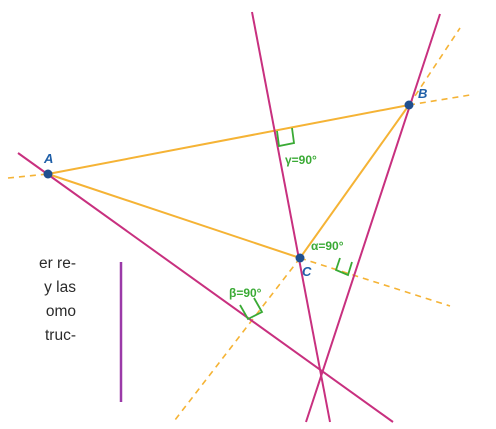 Image resolution: width=496 pixels, height=429 pixels. What do you see at coordinates (422, 93) in the screenshot?
I see `label-point-b: B` at bounding box center [422, 93].